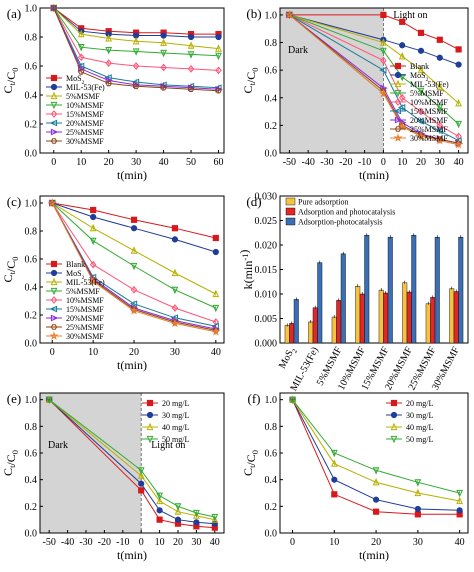 The height and width of the screenshot is (572, 474). What do you see at coordinates (253, 13) in the screenshot?
I see `panel-label: (b)` at bounding box center [253, 13].